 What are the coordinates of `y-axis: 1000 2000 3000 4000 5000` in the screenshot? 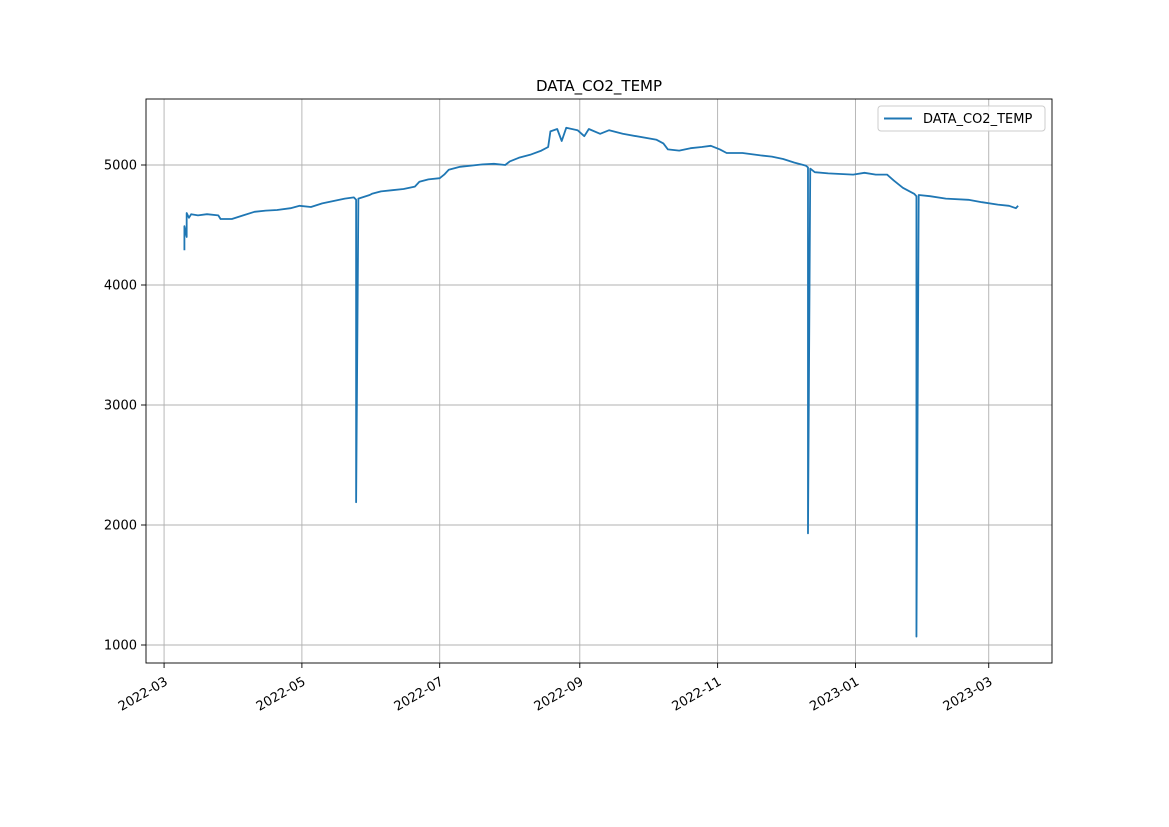 It's located at (125, 406).